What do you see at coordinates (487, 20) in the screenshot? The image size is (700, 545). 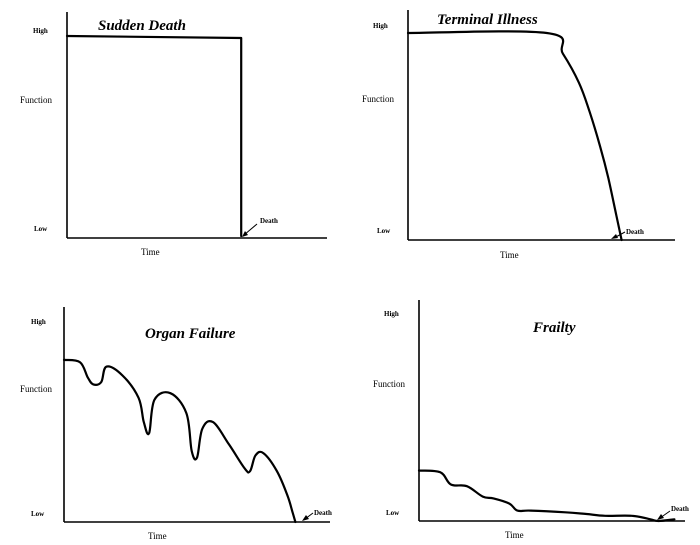 I see `chart-title: Terminal Illness` at bounding box center [487, 20].